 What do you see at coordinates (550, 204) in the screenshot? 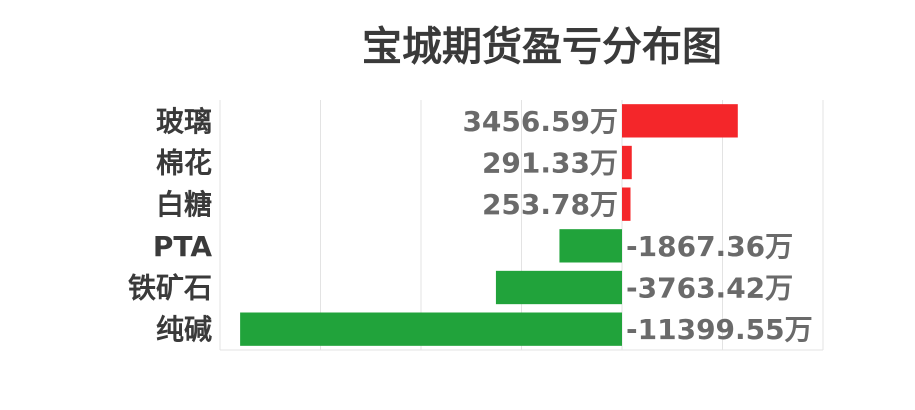
I see `value-label-2: 253.78万` at bounding box center [550, 204].